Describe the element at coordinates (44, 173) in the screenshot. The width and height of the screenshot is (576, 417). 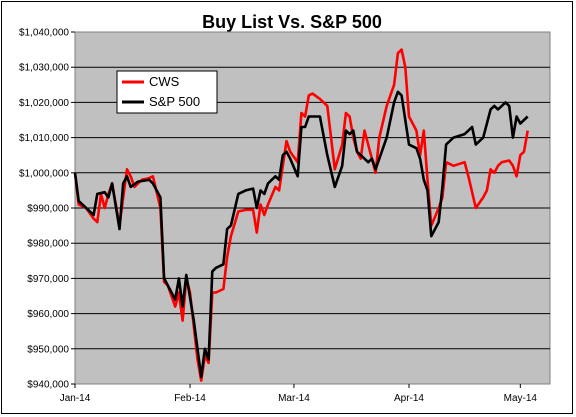
I see `y-tick-label: $1,000,000` at that location.